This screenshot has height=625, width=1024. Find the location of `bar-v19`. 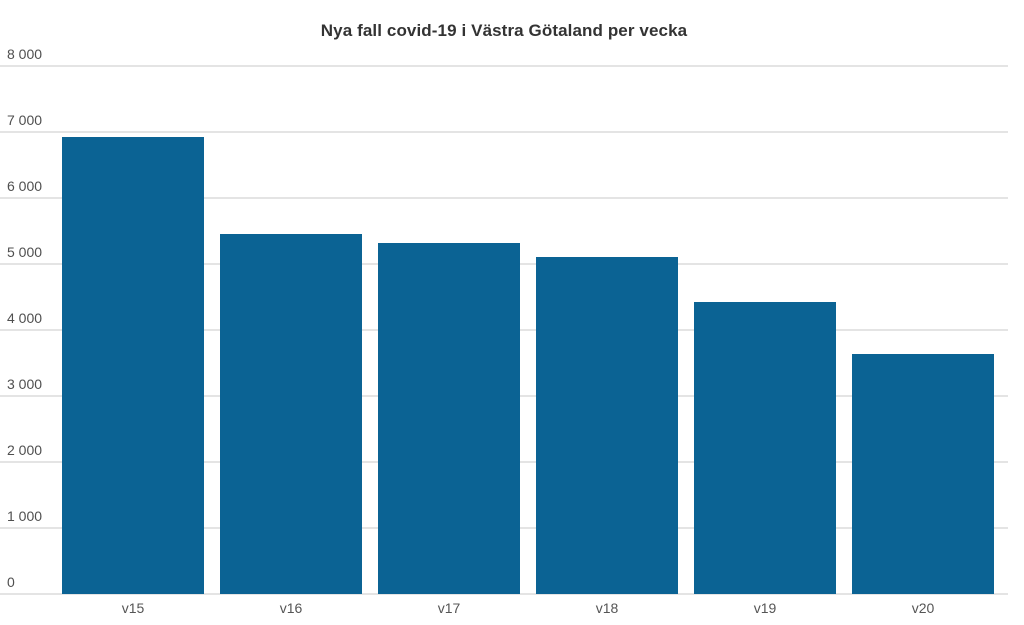

bar-v19 is located at coordinates (765, 448).